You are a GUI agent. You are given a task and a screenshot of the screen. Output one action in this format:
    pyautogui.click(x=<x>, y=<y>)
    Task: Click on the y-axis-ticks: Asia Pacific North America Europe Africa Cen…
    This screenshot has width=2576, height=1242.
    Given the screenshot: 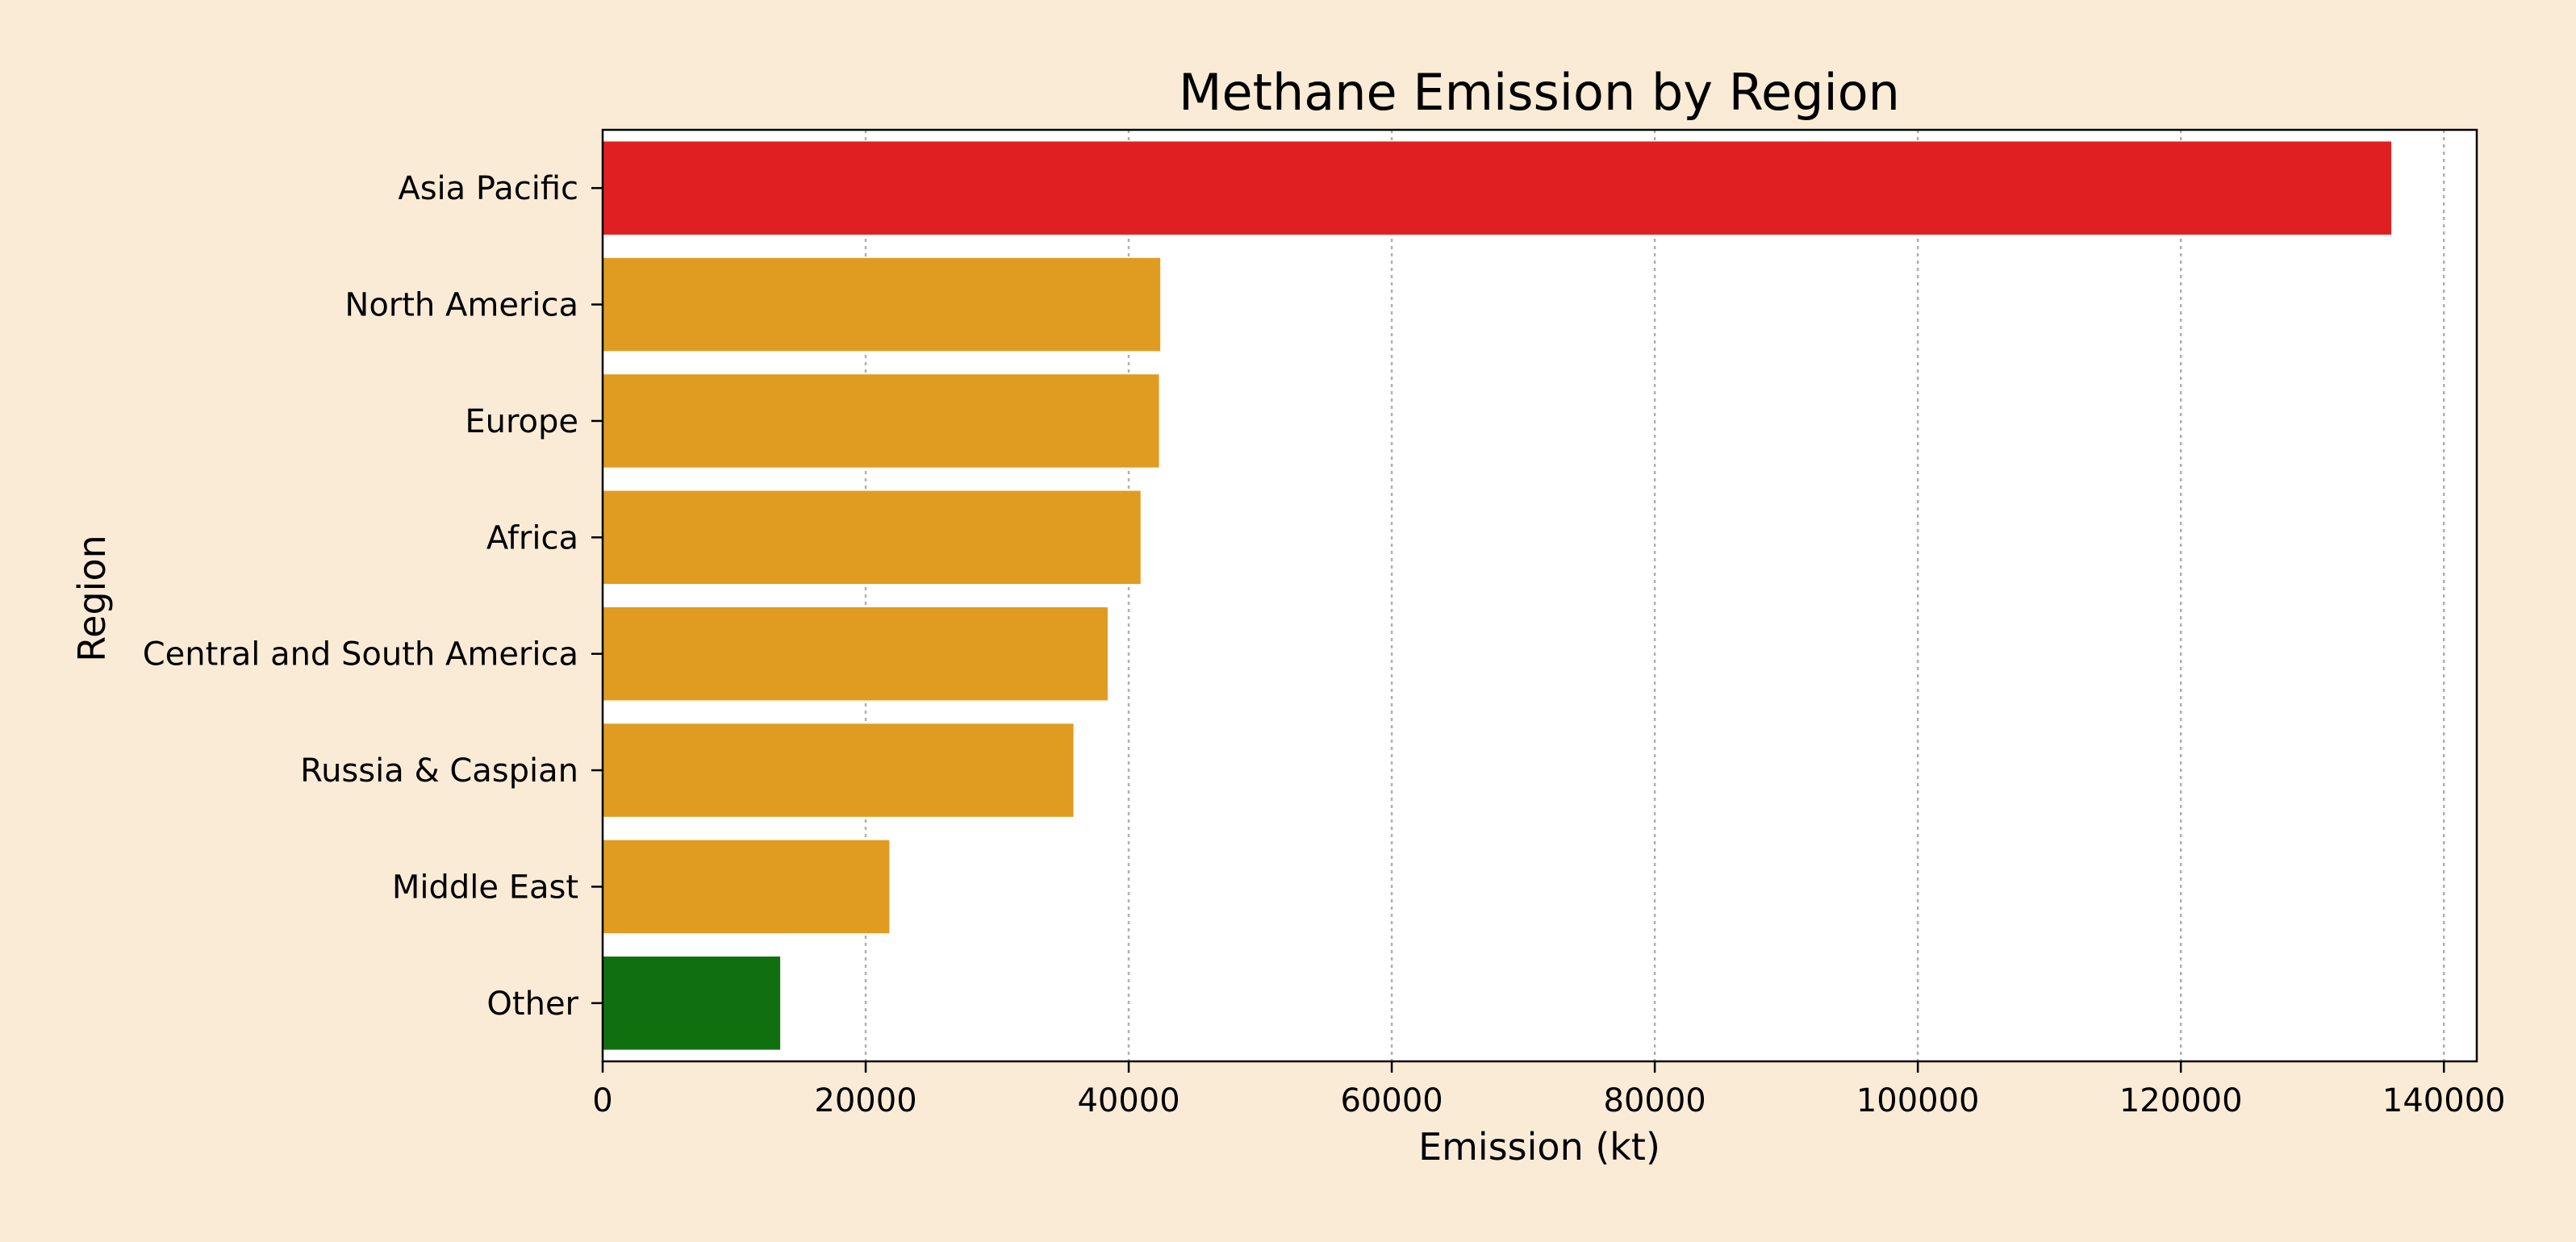 What is the action you would take?
    pyautogui.click(x=373, y=596)
    